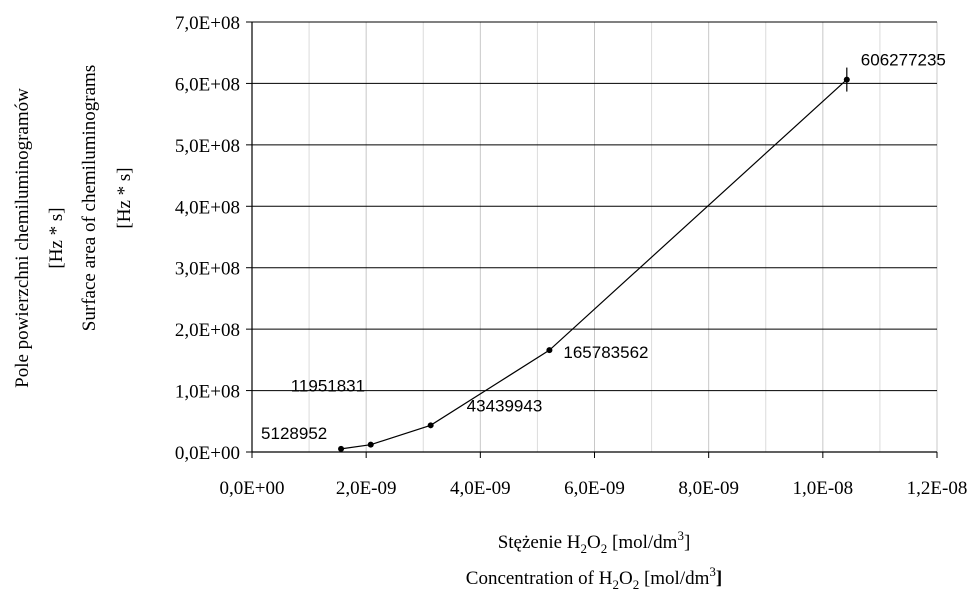  I want to click on data-label: 165783562, so click(605, 352).